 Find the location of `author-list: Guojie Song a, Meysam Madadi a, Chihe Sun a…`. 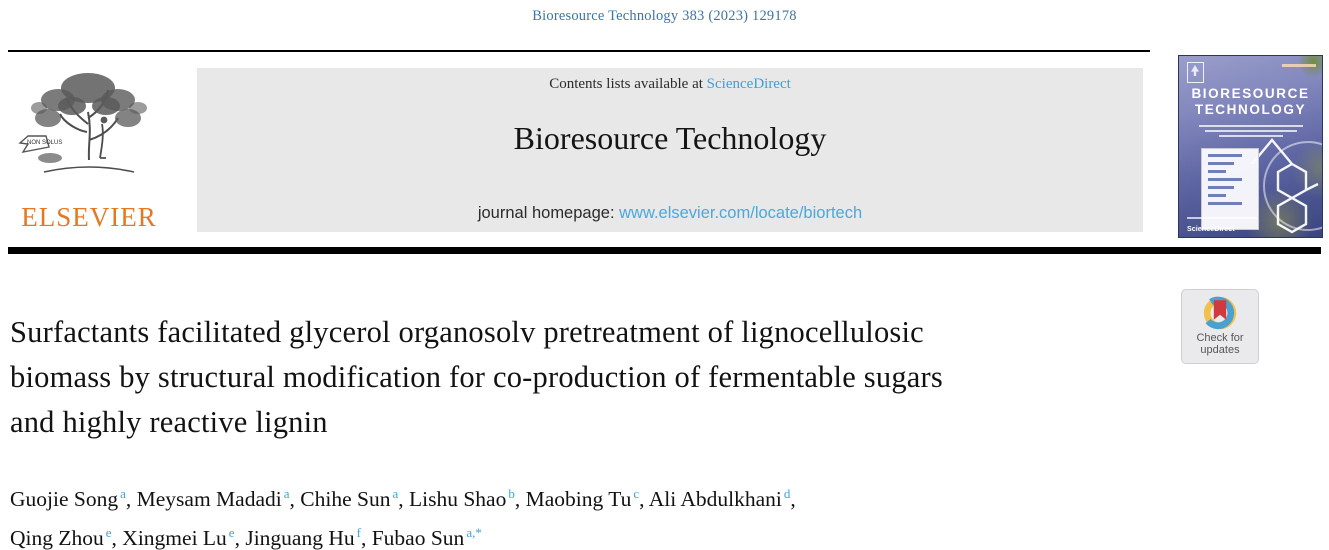

author-list: Guojie Song a, Meysam Madadi a, Chihe Sun a… is located at coordinates (403, 518).